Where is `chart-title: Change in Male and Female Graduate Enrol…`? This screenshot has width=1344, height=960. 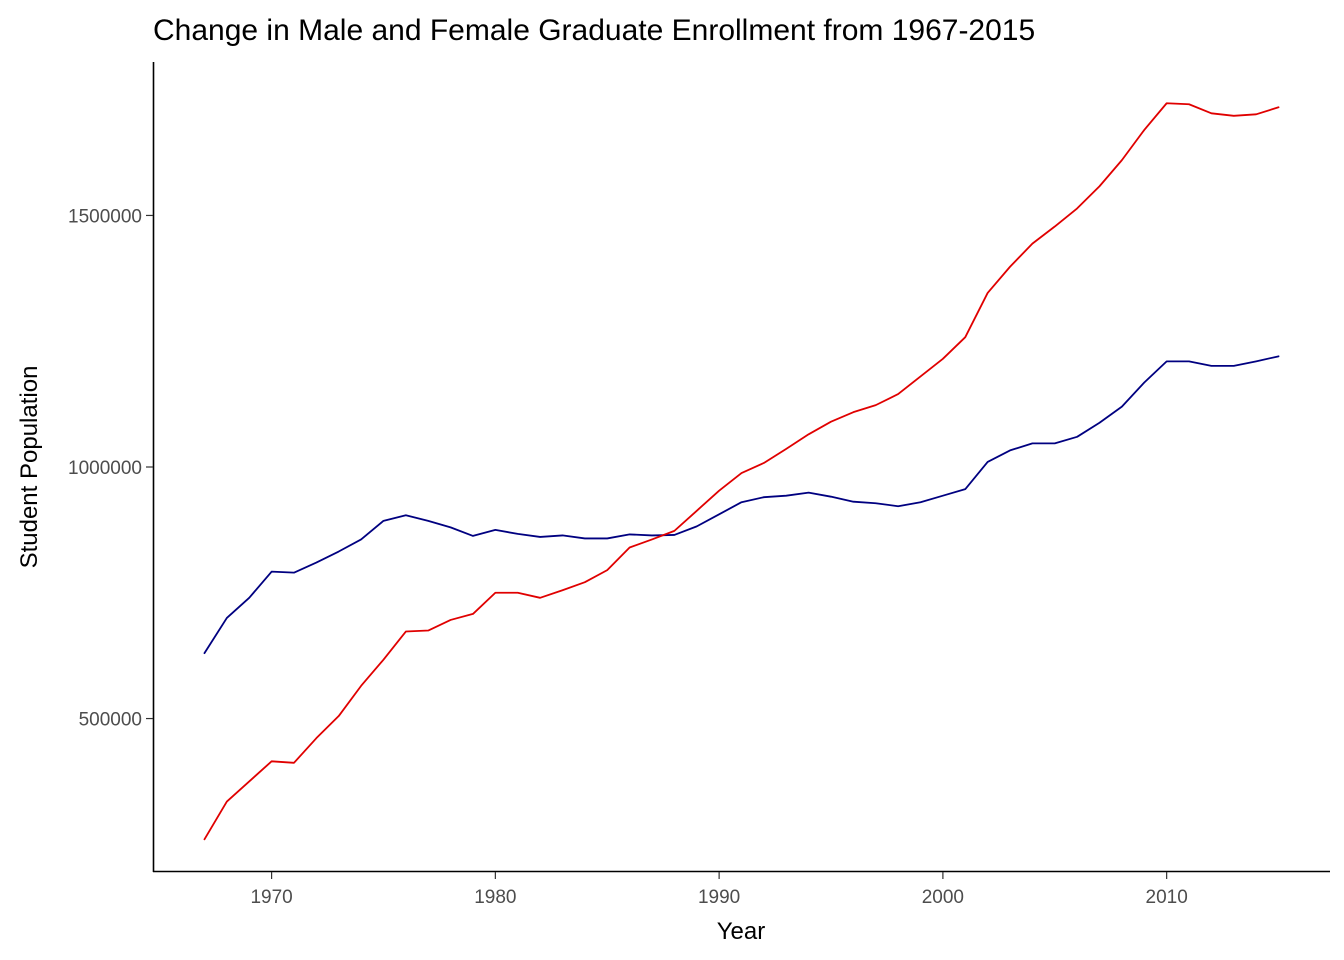 chart-title: Change in Male and Female Graduate Enrol… is located at coordinates (594, 30).